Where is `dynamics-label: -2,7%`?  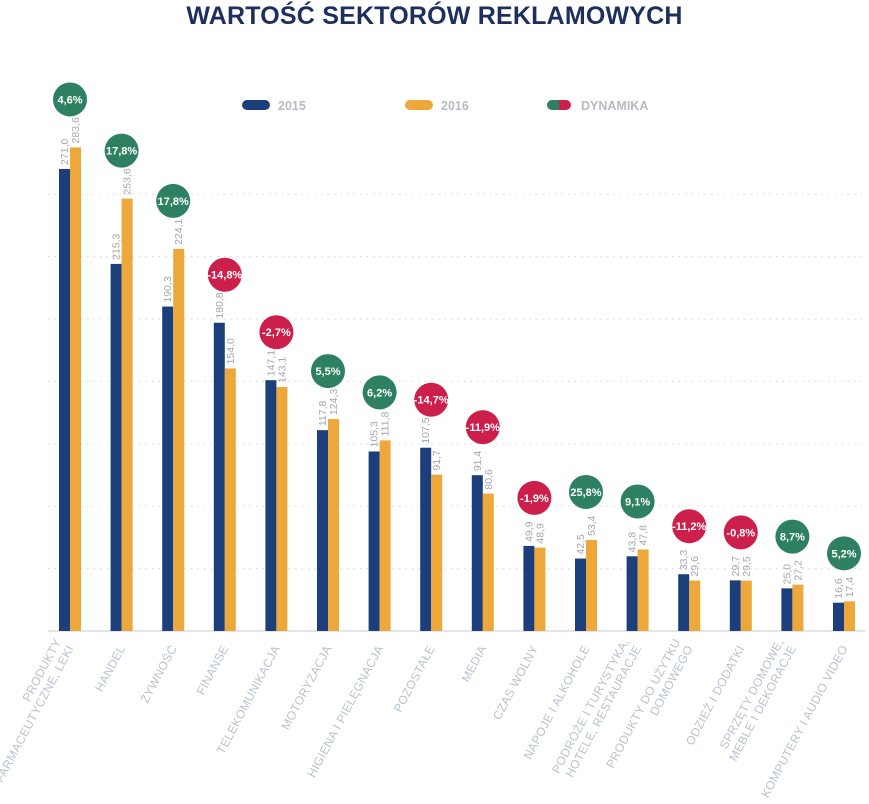 dynamics-label: -2,7% is located at coordinates (276, 333).